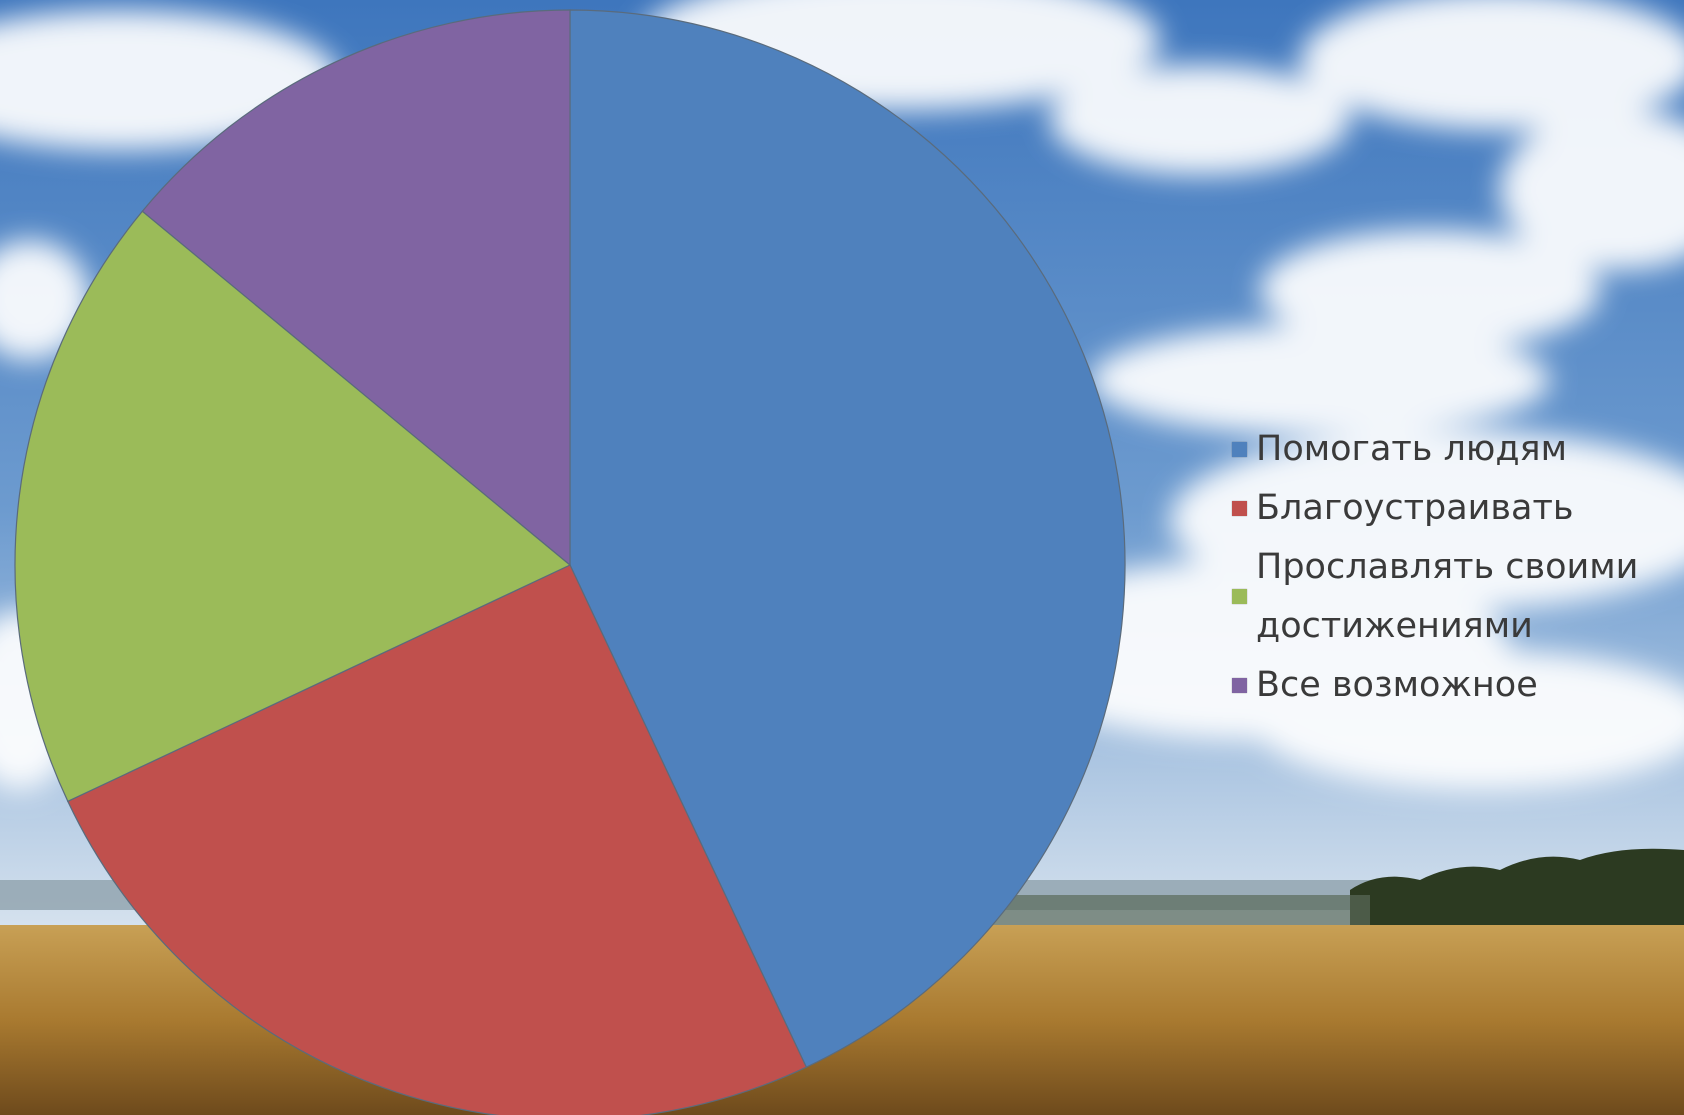 Image resolution: width=1684 pixels, height=1115 pixels. What do you see at coordinates (1412, 449) in the screenshot?
I see `legend-label: Помогать людям` at bounding box center [1412, 449].